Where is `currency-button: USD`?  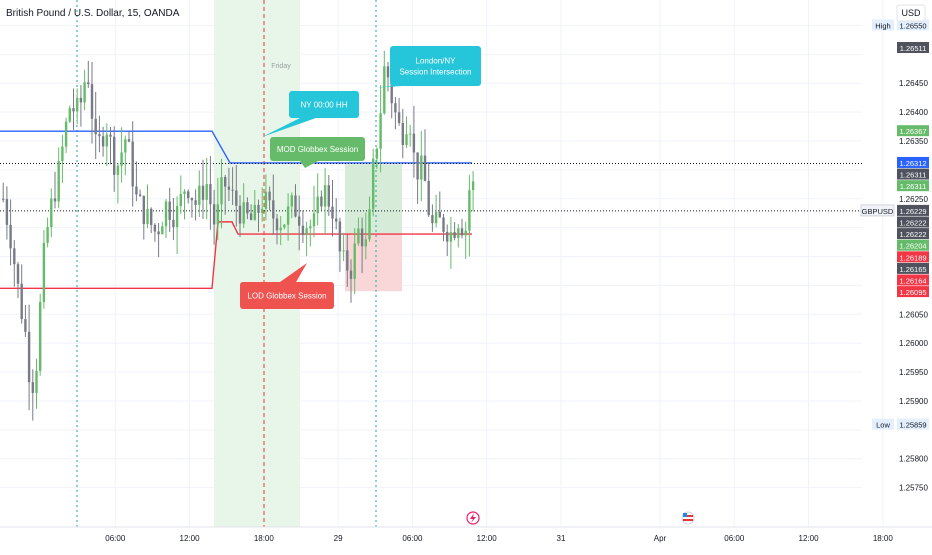
currency-button: USD is located at coordinates (911, 13).